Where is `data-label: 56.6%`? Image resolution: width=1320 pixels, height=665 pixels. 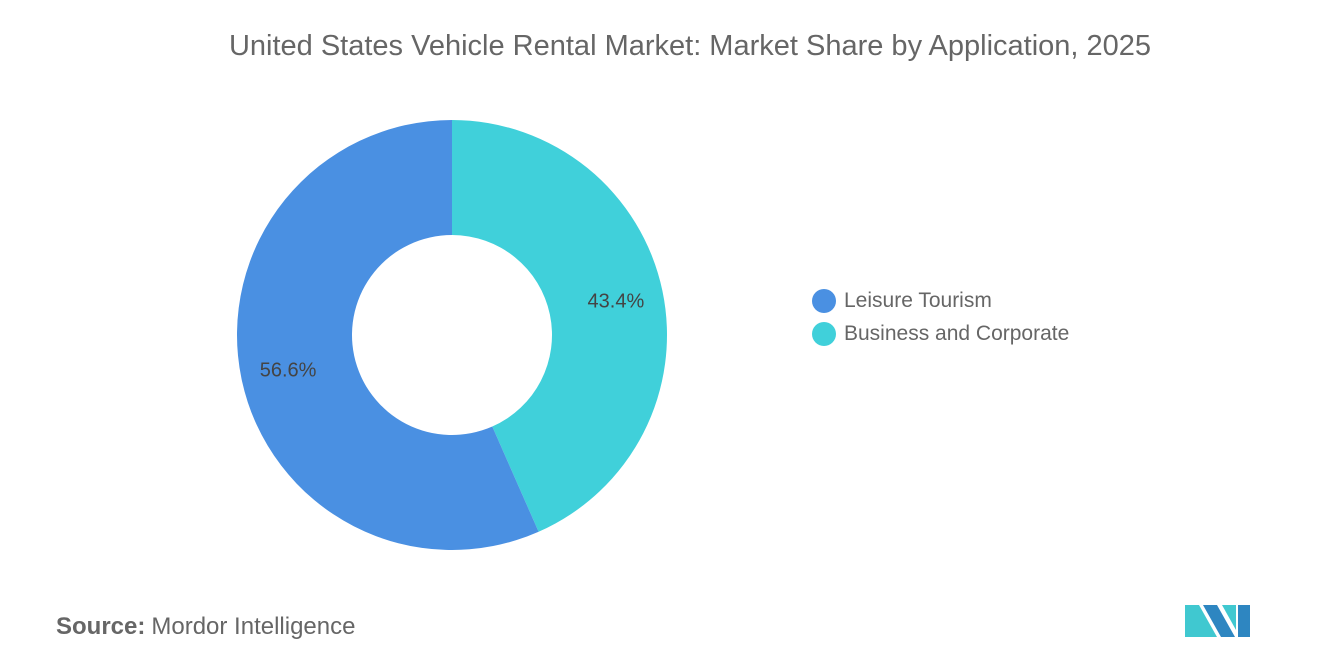 data-label: 56.6% is located at coordinates (288, 370).